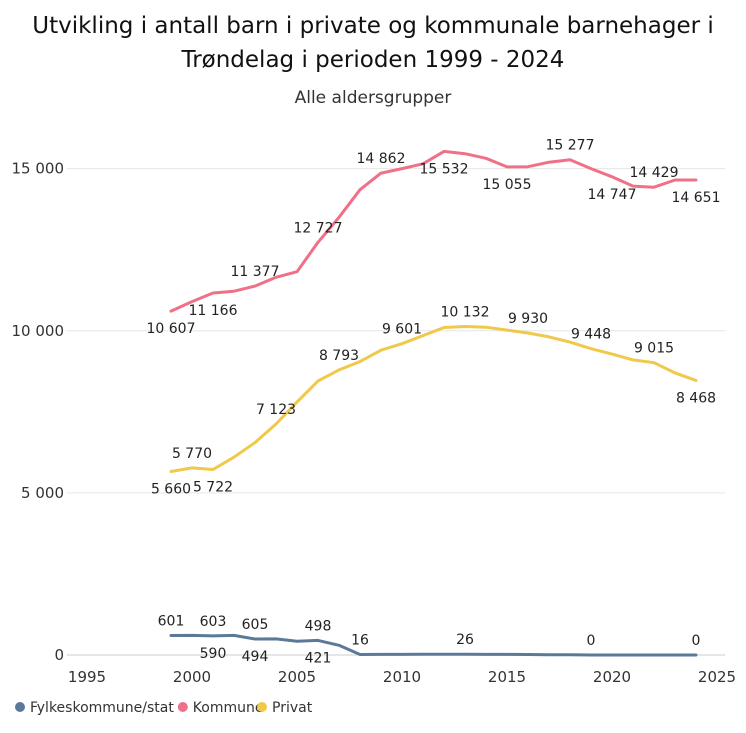 This screenshot has height=733, width=746. Describe the element at coordinates (38, 412) in the screenshot. I see `y-axis: 0 5 000 10 000 15 000` at that location.